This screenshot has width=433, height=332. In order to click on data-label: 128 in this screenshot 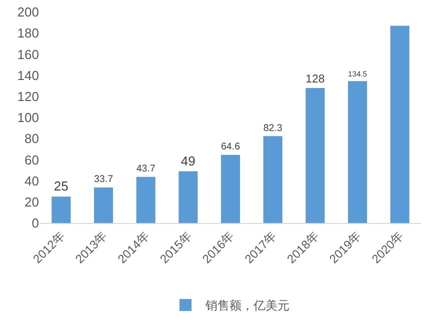, I will do `click(315, 79)`.